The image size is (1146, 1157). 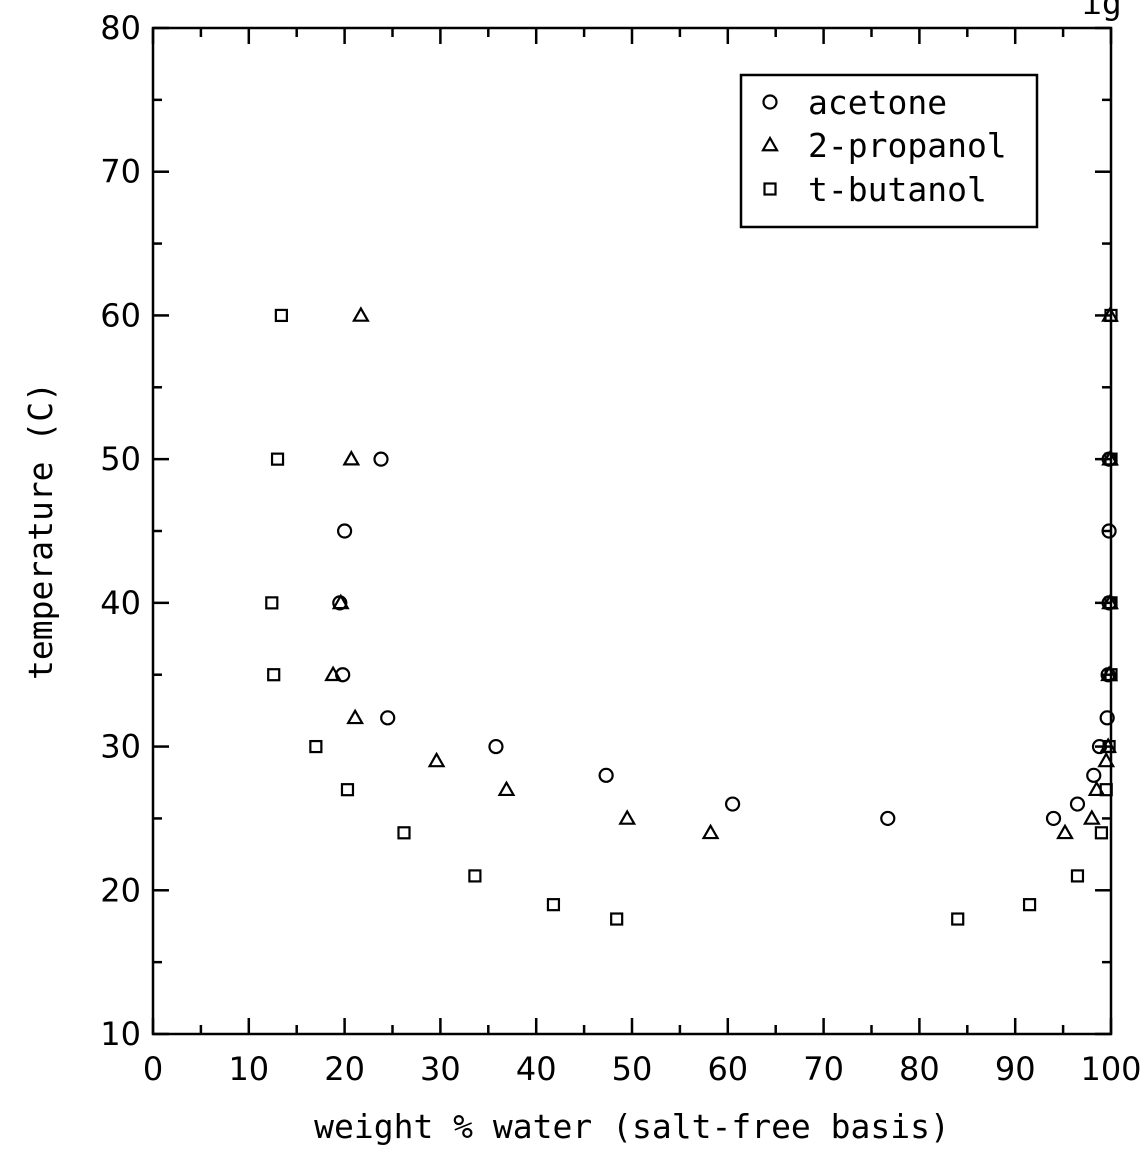 I want to click on y-tick-label: 30, so click(x=120, y=747).